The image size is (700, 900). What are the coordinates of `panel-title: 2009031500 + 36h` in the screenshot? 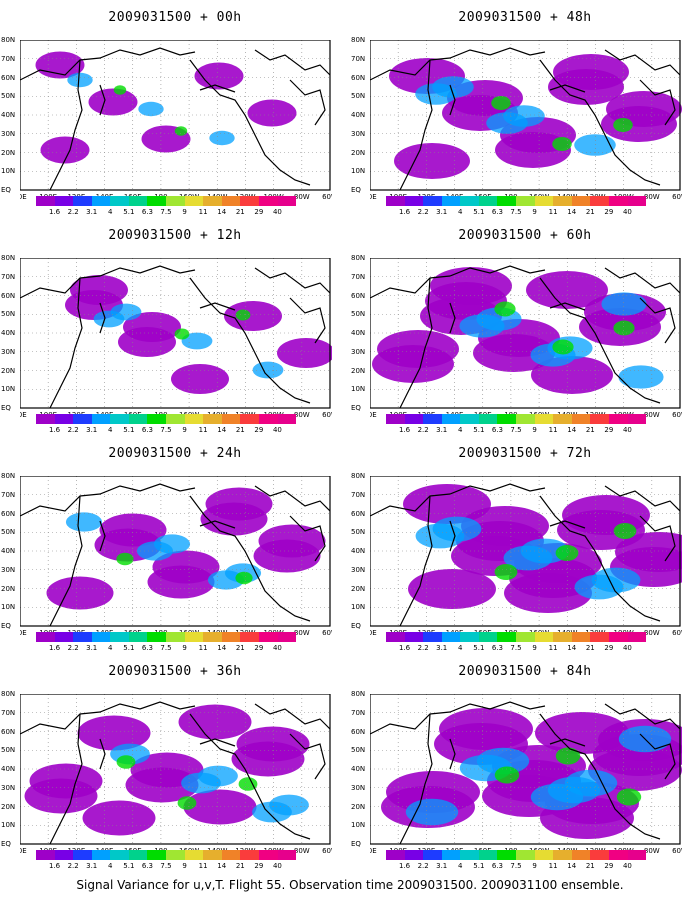 It's located at (175, 671).